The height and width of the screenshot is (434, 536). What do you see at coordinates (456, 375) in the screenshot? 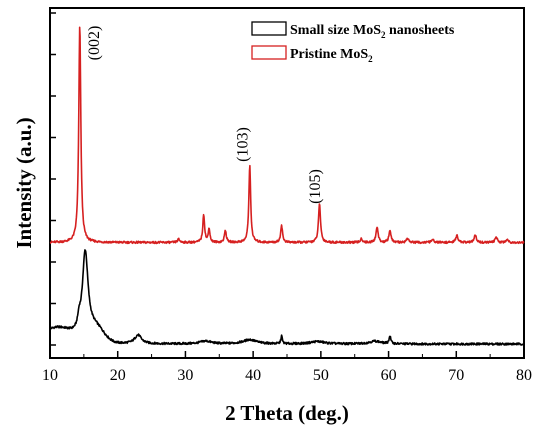
I see `x-tick-label: 70` at bounding box center [456, 375].